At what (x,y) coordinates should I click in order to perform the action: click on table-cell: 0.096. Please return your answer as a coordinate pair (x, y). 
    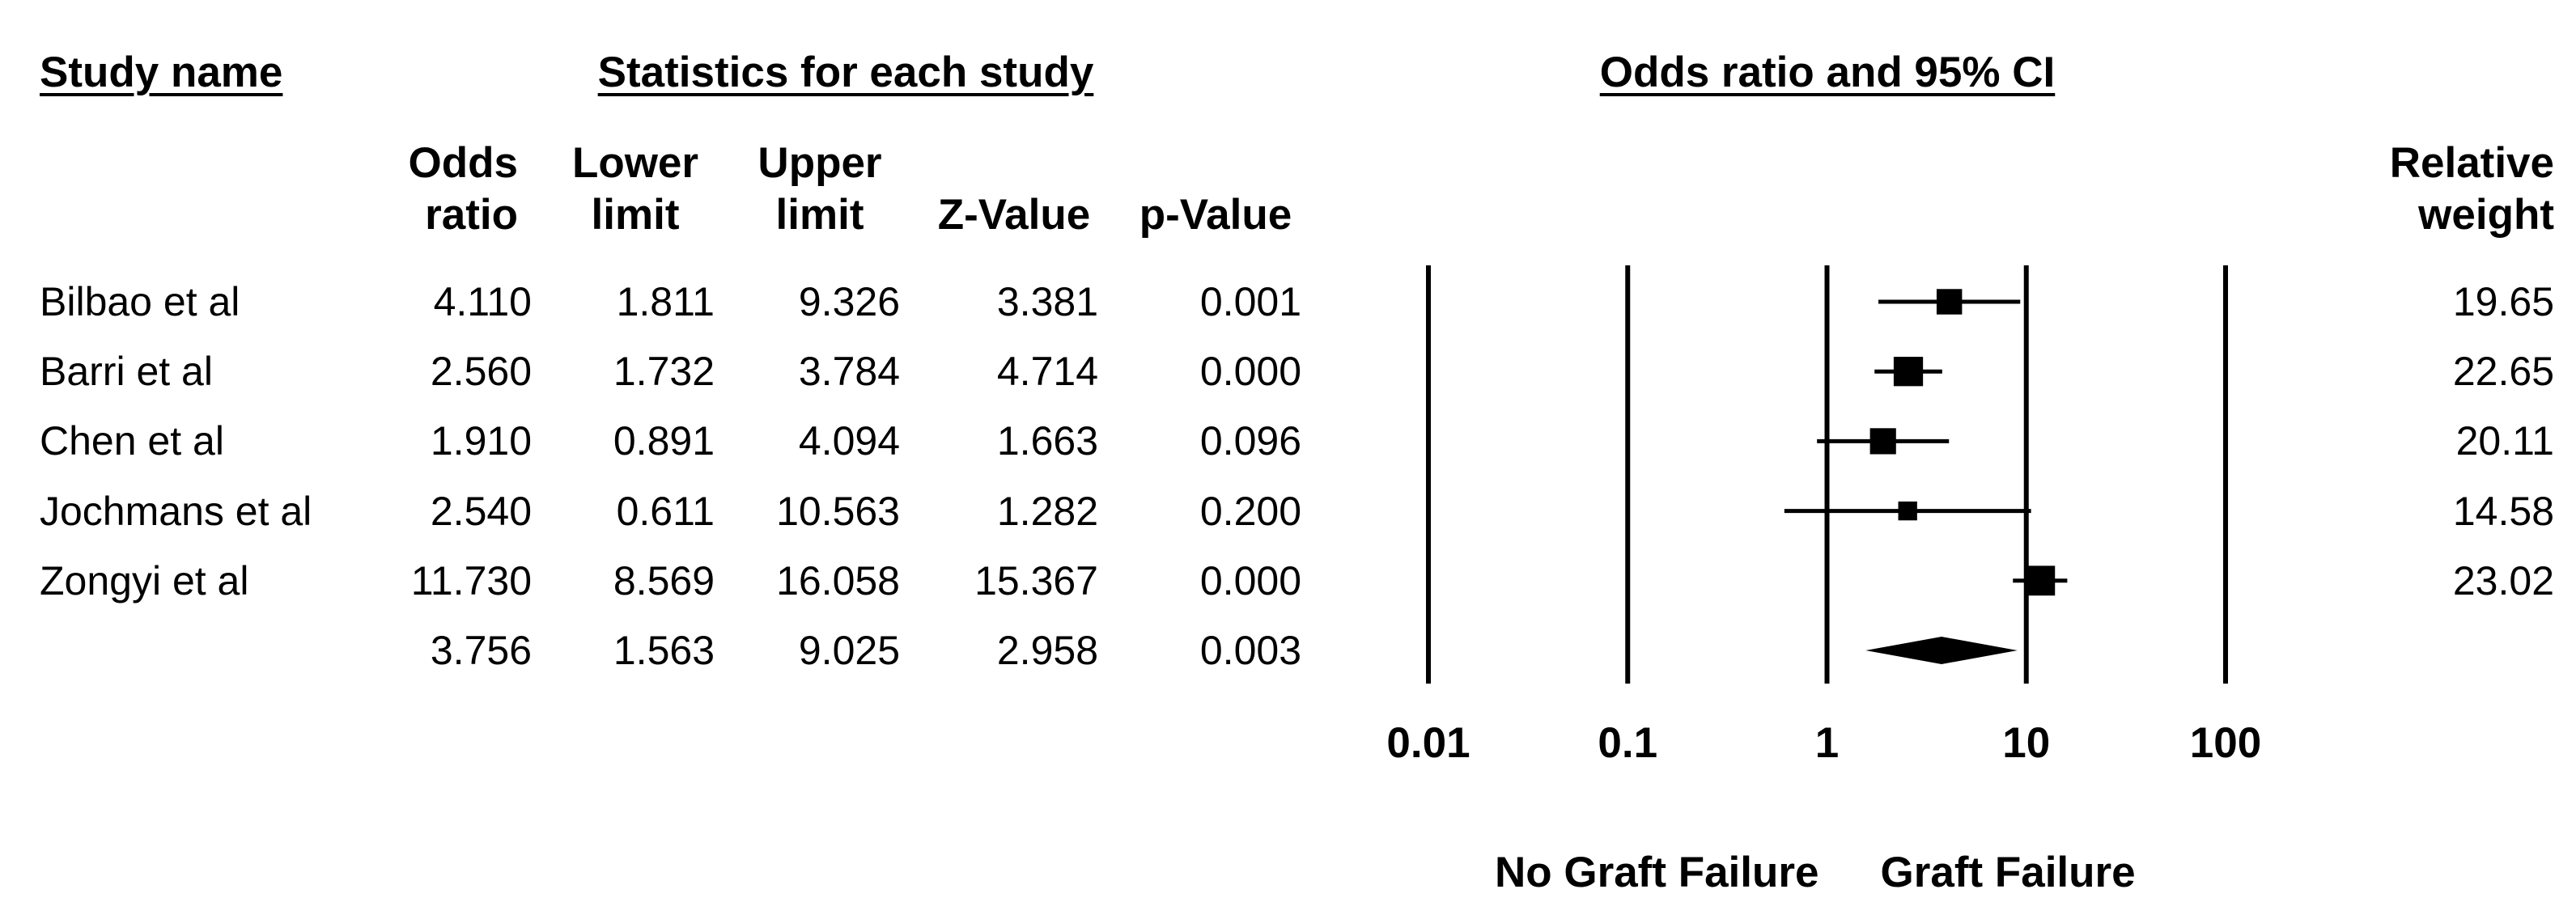
    Looking at the image, I should click on (1250, 441).